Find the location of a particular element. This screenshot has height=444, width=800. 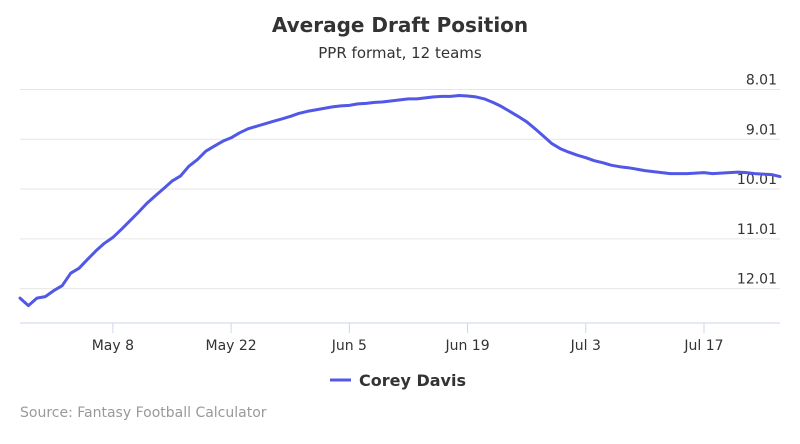

chart-subtitle: PPR format, 12 teams is located at coordinates (400, 53).